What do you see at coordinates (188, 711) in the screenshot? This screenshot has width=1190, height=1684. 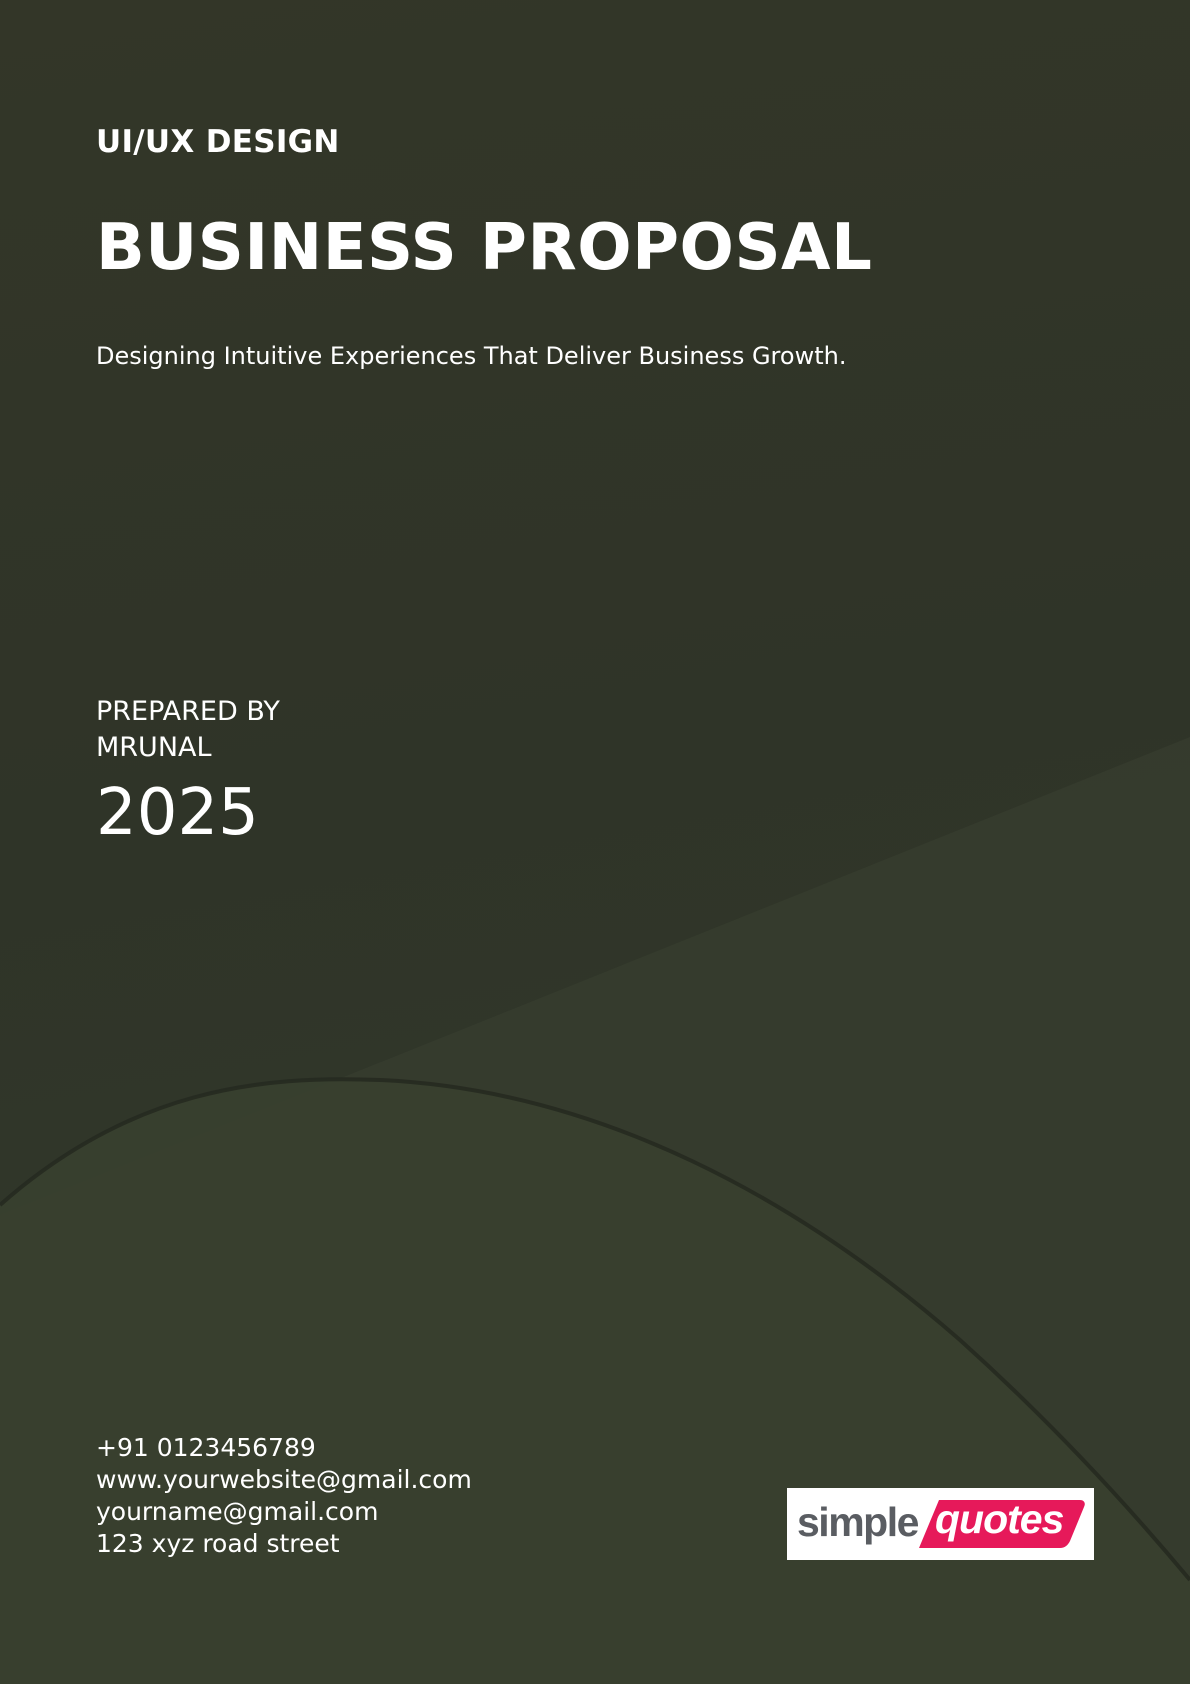 I see `prepared-by-label: PREPARED BY` at bounding box center [188, 711].